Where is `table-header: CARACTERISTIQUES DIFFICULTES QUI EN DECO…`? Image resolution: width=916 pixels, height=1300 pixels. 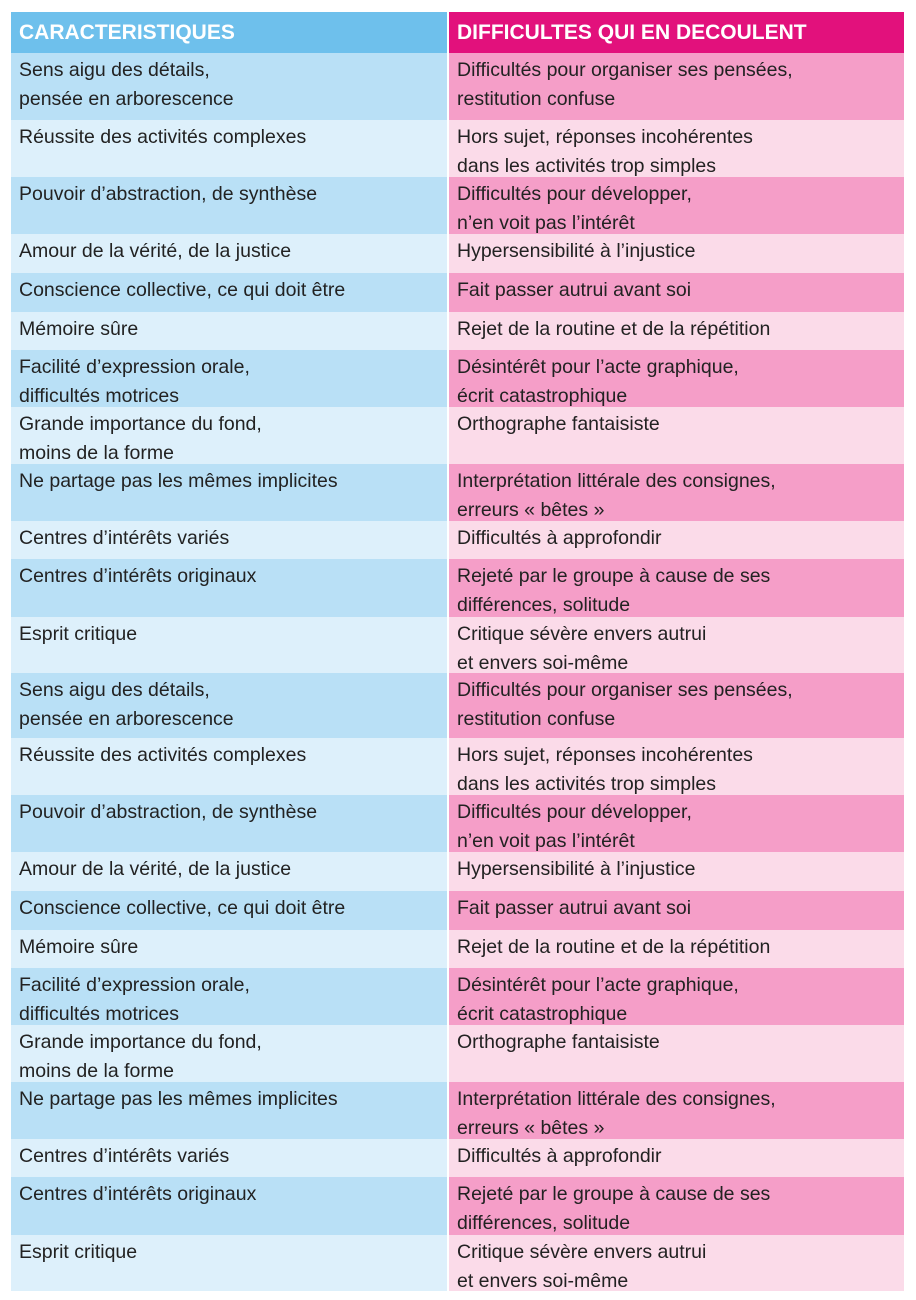 table-header: CARACTERISTIQUES DIFFICULTES QUI EN DECO… is located at coordinates (457, 32).